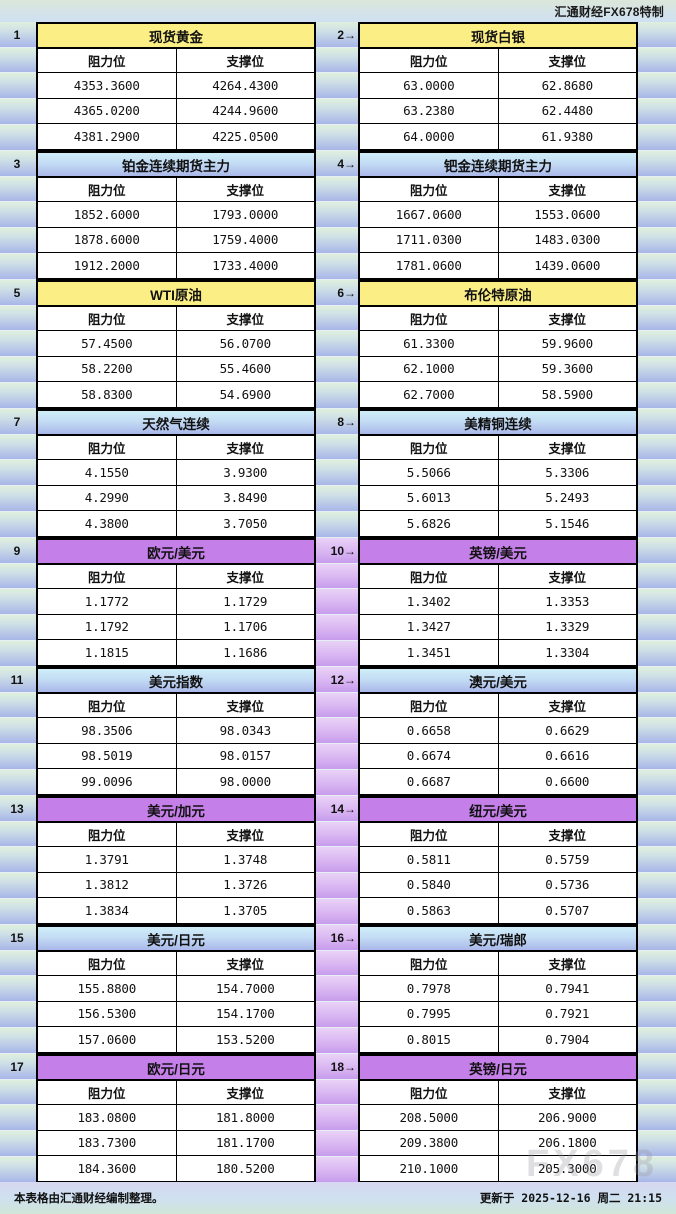 The image size is (676, 1214). I want to click on support-value: 58.5900, so click(567, 394).